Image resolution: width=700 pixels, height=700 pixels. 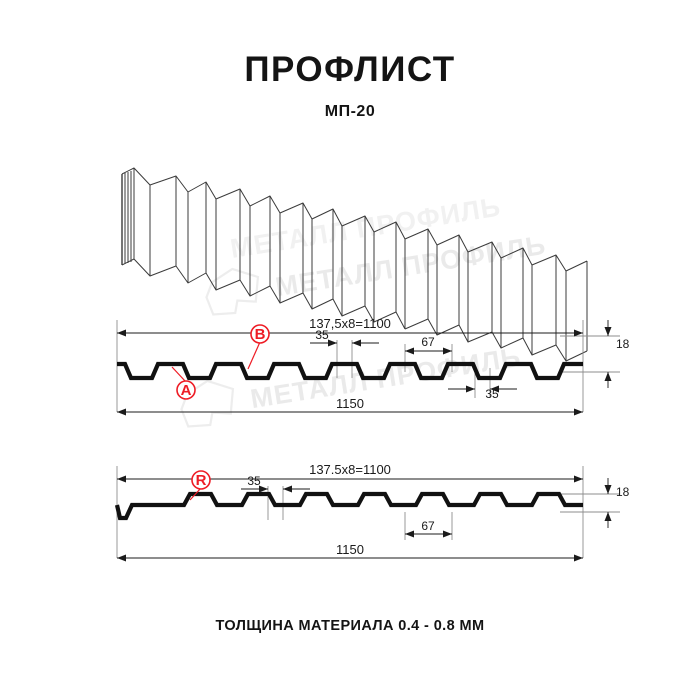 I want to click on marker-b-circle, so click(x=260, y=334).